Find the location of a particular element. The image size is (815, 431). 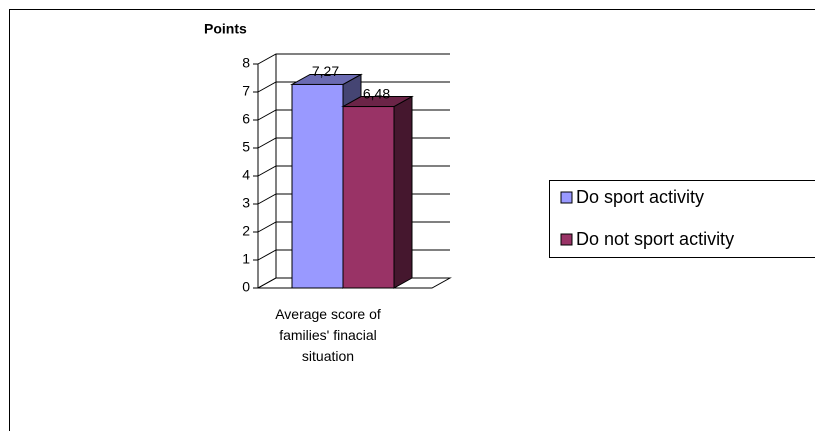

y-tick-label: 5 is located at coordinates (246, 147).